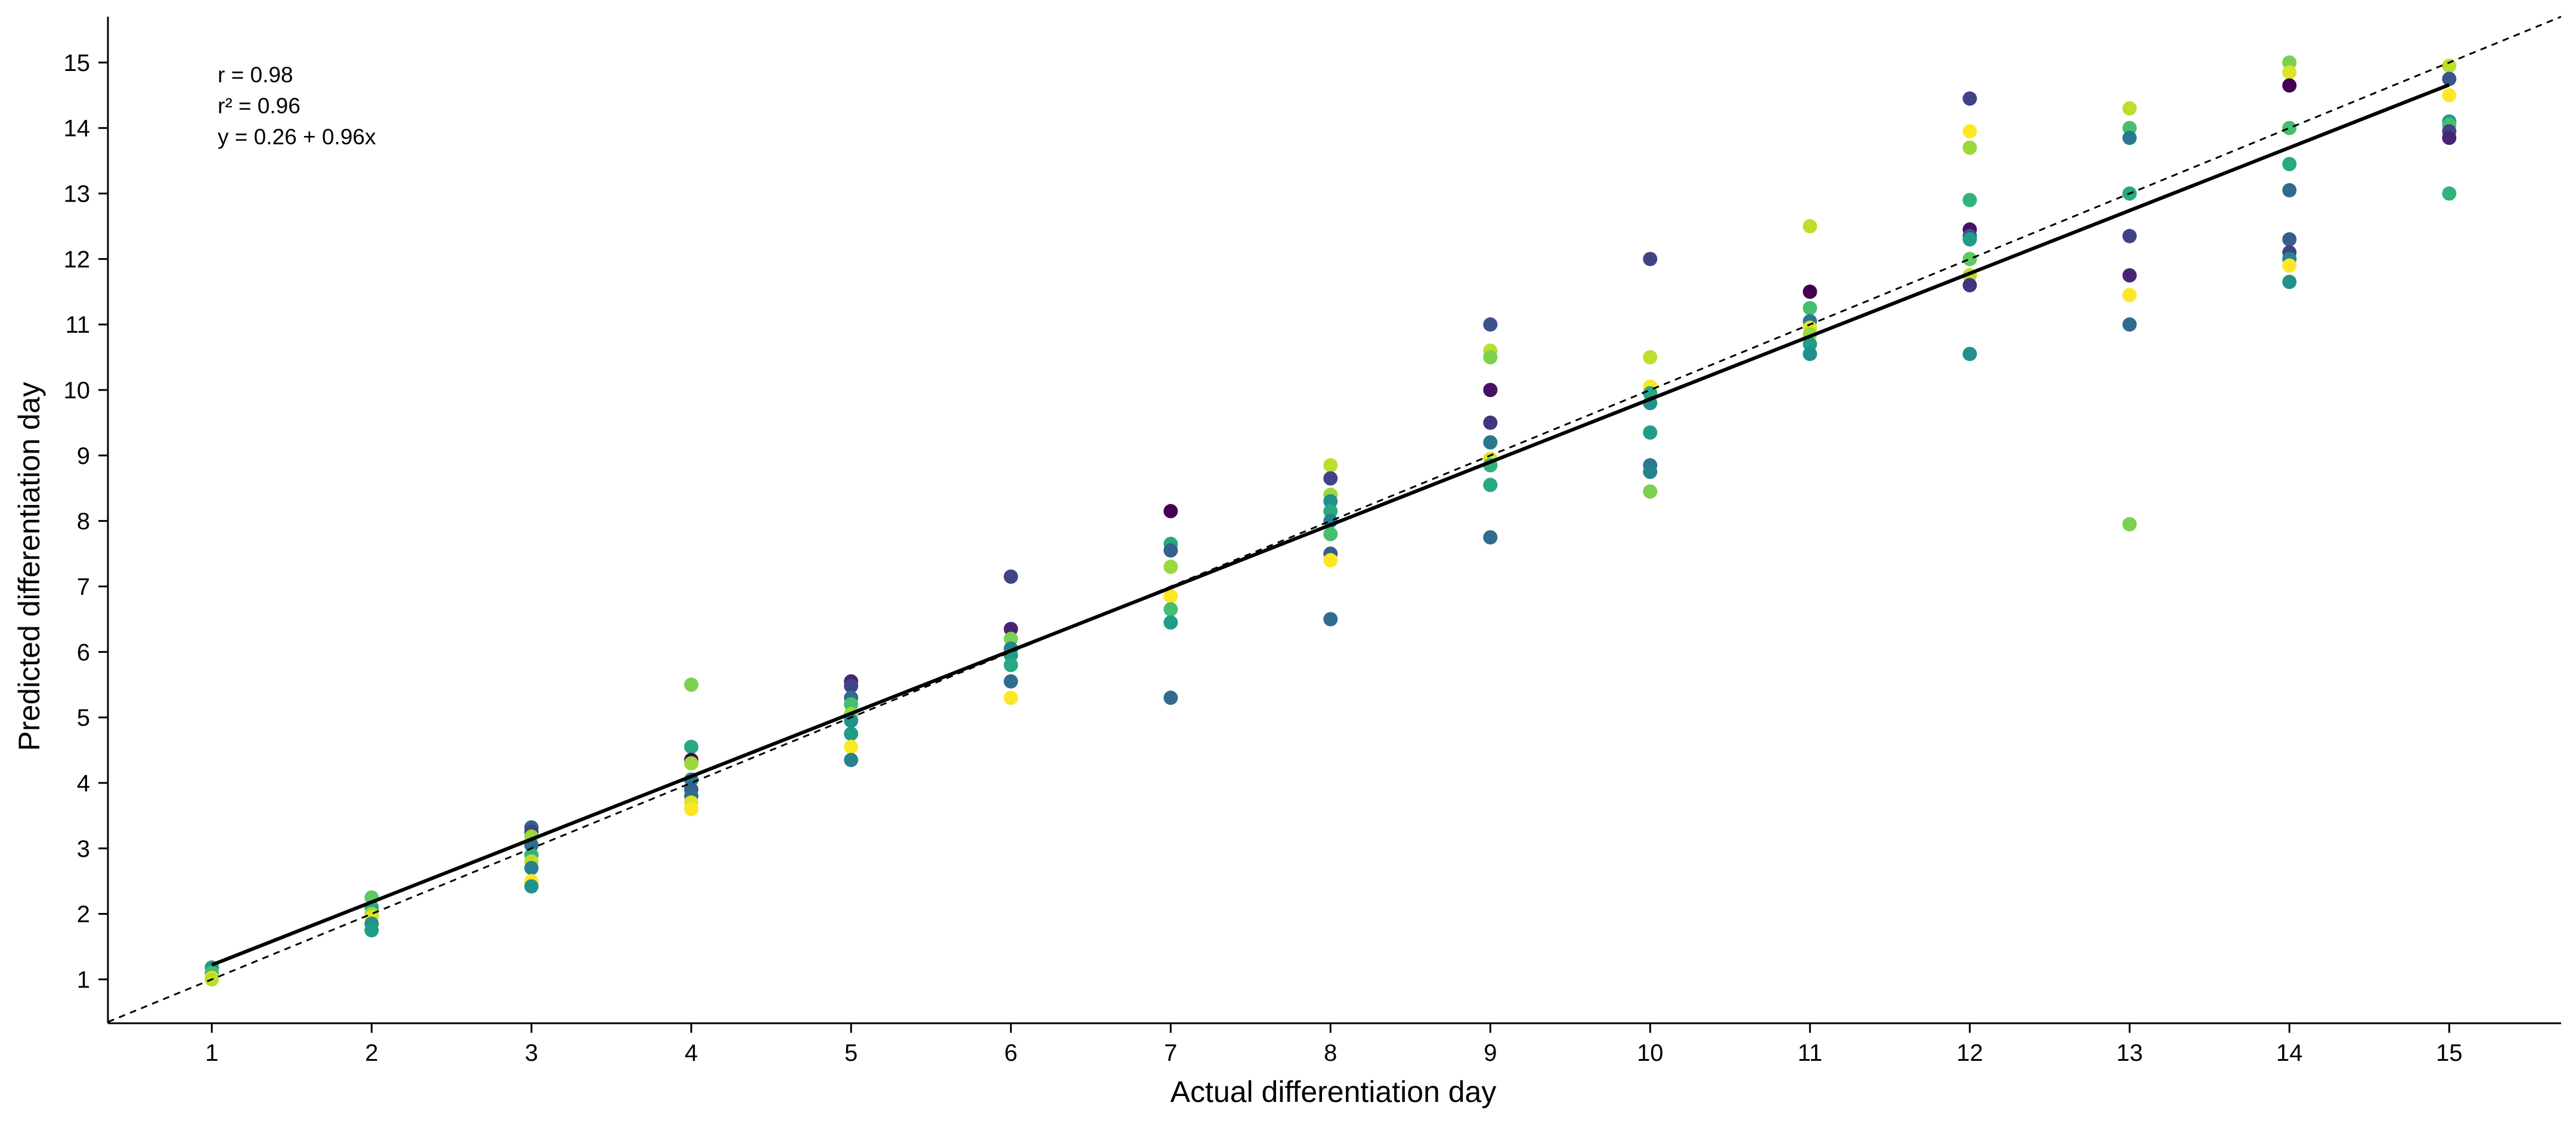 The width and height of the screenshot is (2576, 1127). What do you see at coordinates (1970, 1053) in the screenshot?
I see `x-tick-label: 12` at bounding box center [1970, 1053].